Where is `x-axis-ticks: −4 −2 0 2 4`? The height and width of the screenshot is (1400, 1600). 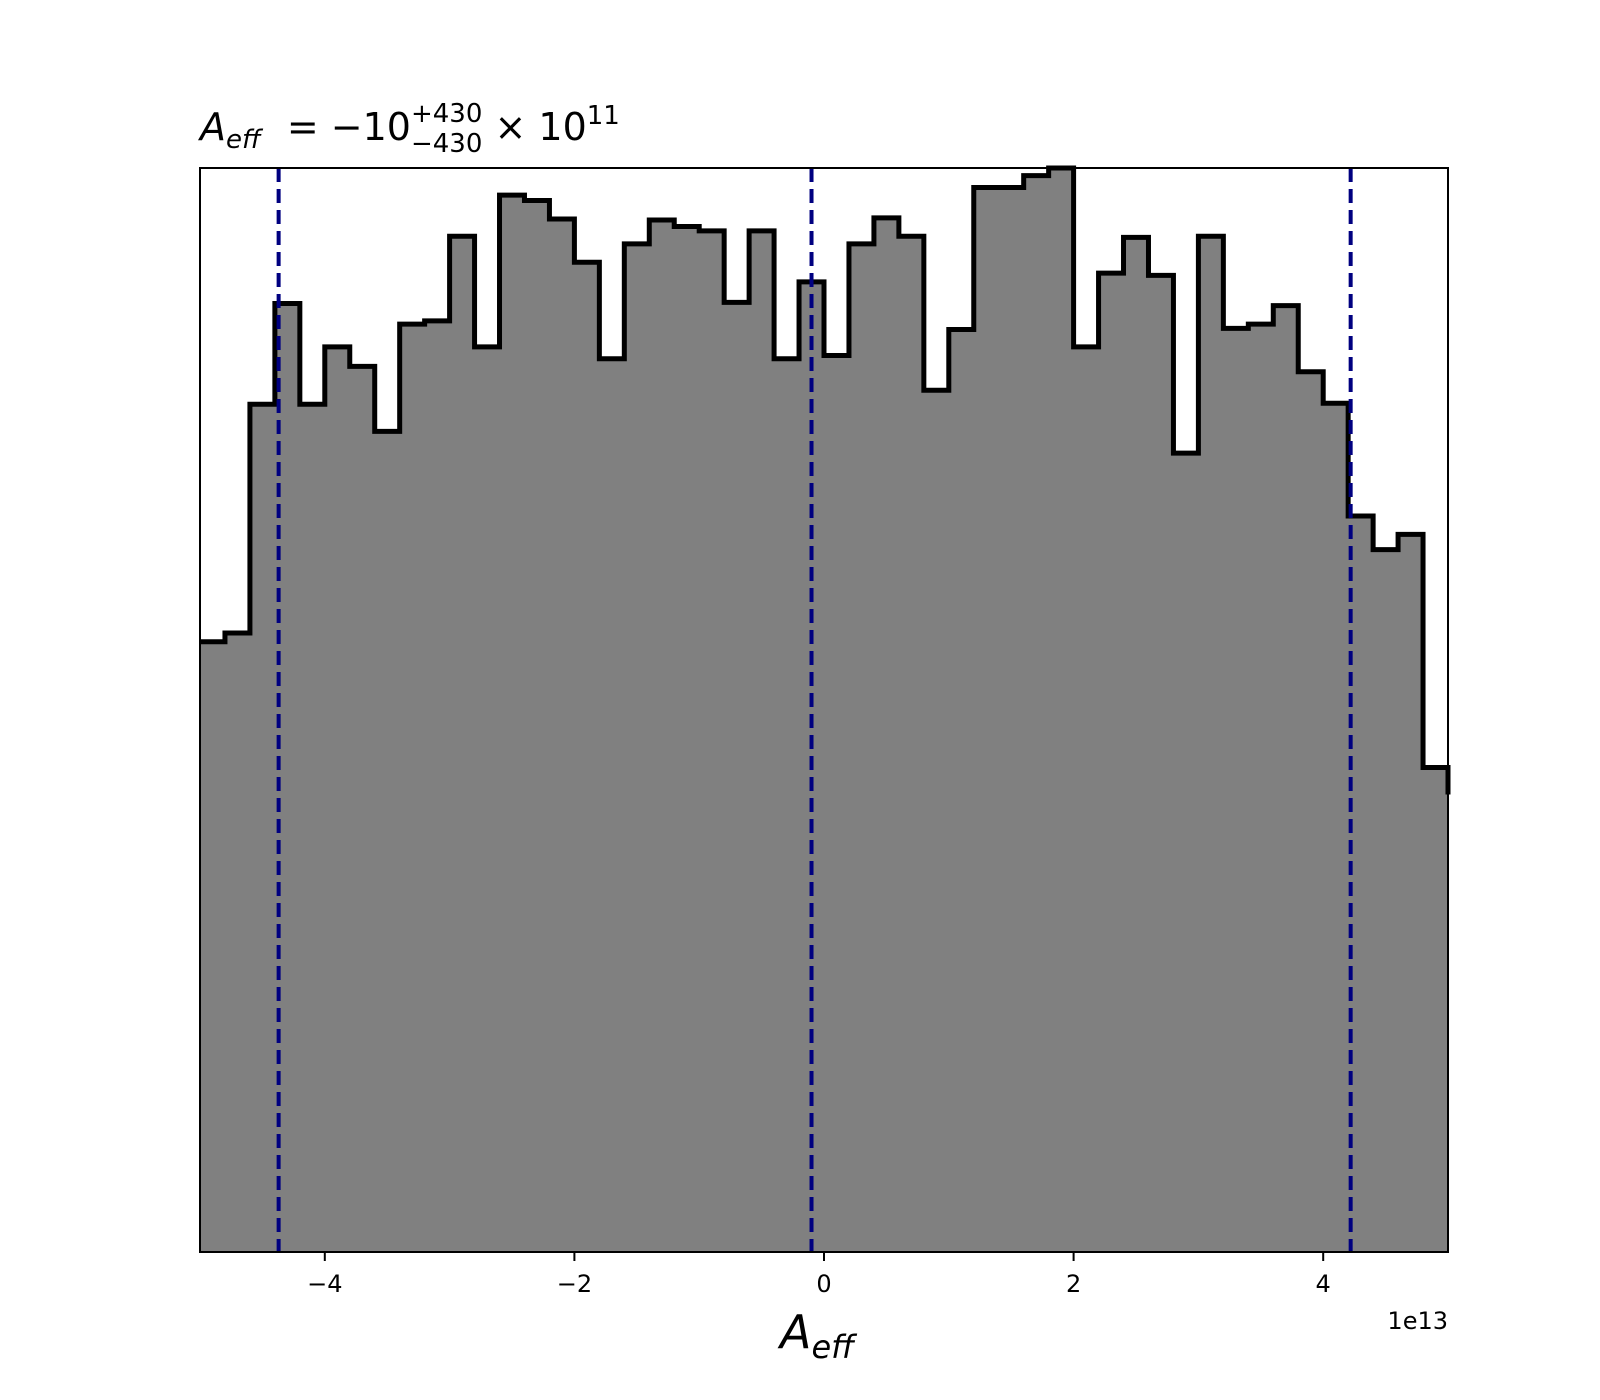
x-axis-ticks: −4 −2 0 2 4 is located at coordinates (819, 1275).